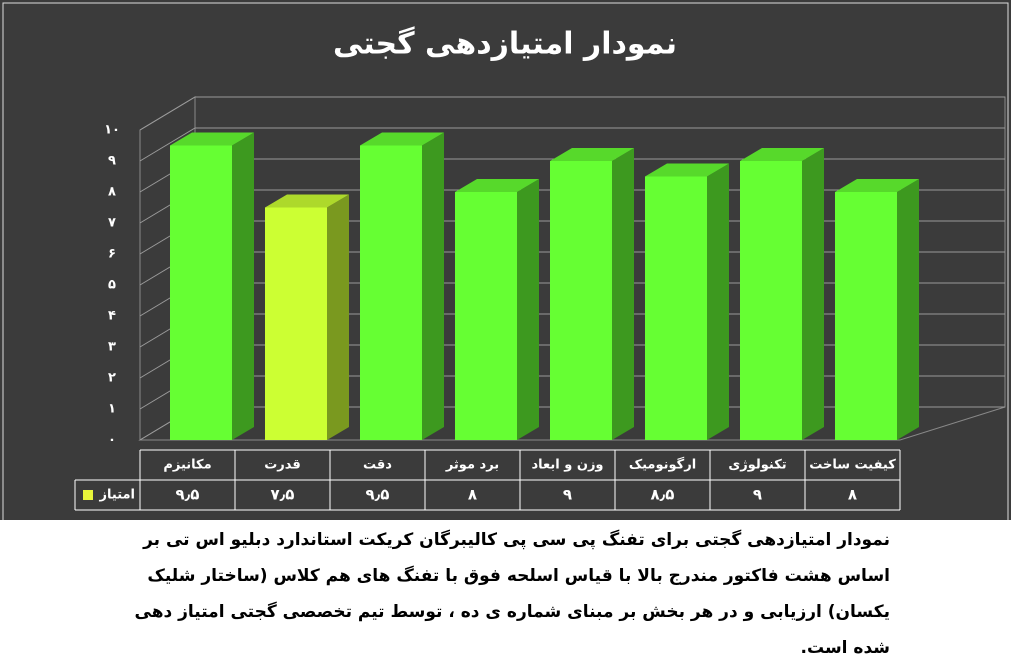 The width and height of the screenshot is (1011, 666). What do you see at coordinates (112, 347) in the screenshot?
I see `y-tick-label: ۳` at bounding box center [112, 347].